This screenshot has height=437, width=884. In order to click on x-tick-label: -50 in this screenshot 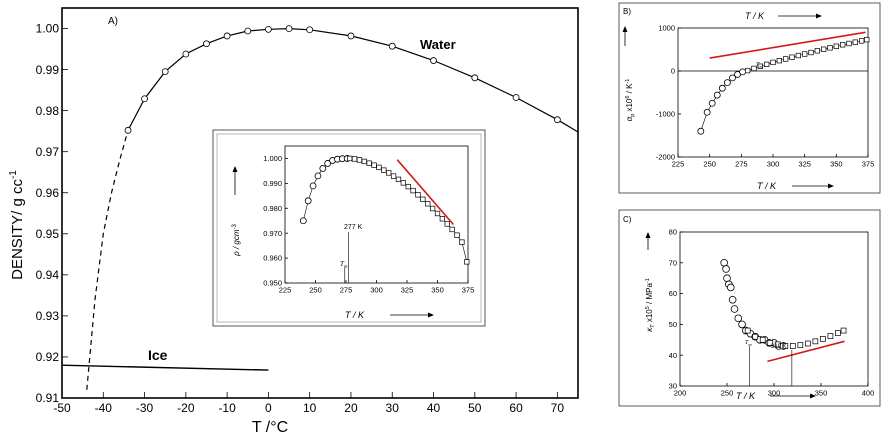, I will do `click(62, 408)`.